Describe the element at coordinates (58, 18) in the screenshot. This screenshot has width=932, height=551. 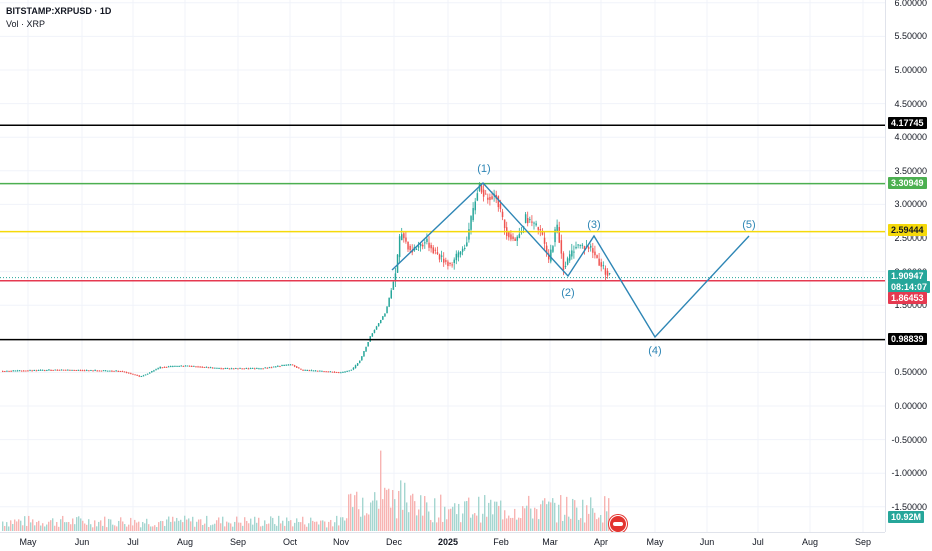
I see `chart-legend: BITSTAMP:XRPUSD · 1D Vol · XRP` at that location.